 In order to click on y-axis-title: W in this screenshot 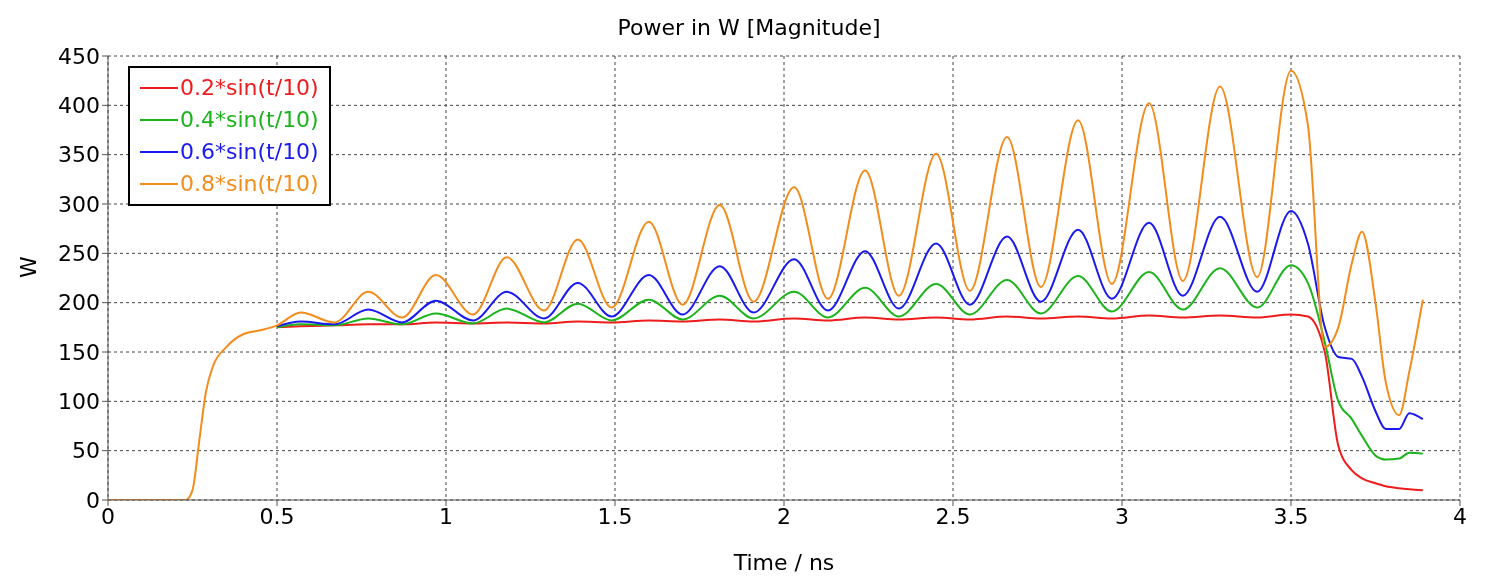, I will do `click(28, 267)`.